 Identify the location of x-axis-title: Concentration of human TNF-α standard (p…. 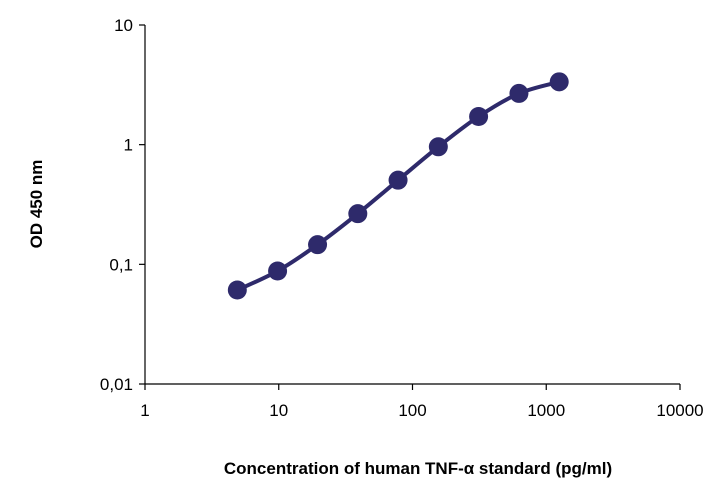
(418, 468).